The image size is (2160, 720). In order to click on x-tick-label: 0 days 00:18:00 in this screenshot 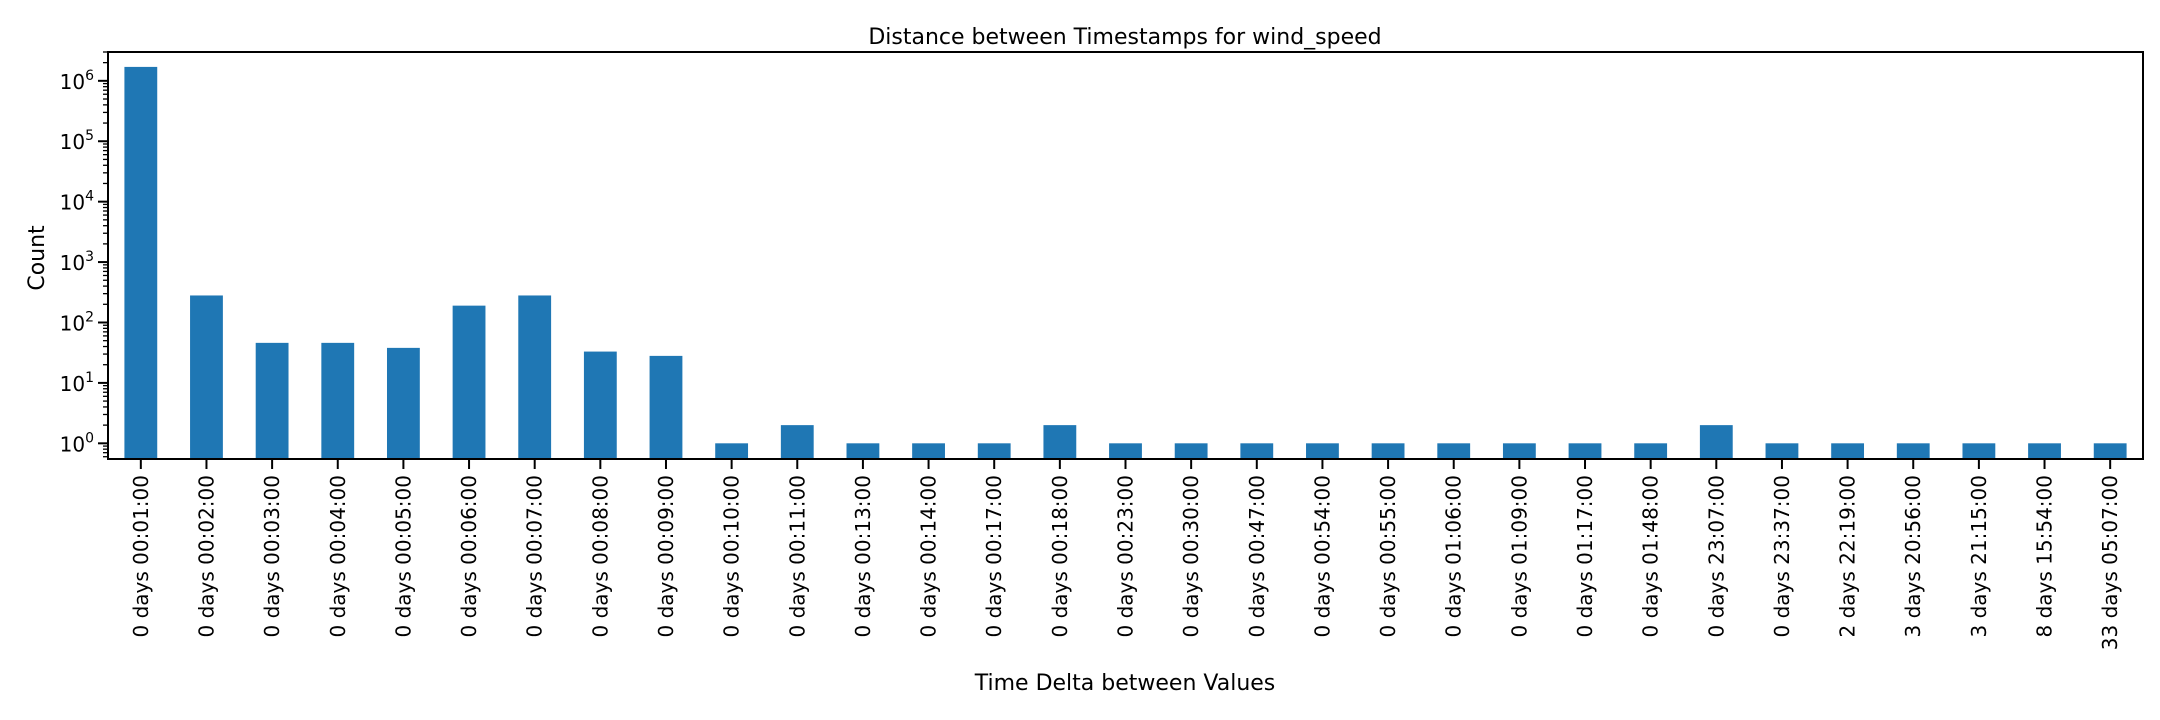, I will do `click(1060, 556)`.